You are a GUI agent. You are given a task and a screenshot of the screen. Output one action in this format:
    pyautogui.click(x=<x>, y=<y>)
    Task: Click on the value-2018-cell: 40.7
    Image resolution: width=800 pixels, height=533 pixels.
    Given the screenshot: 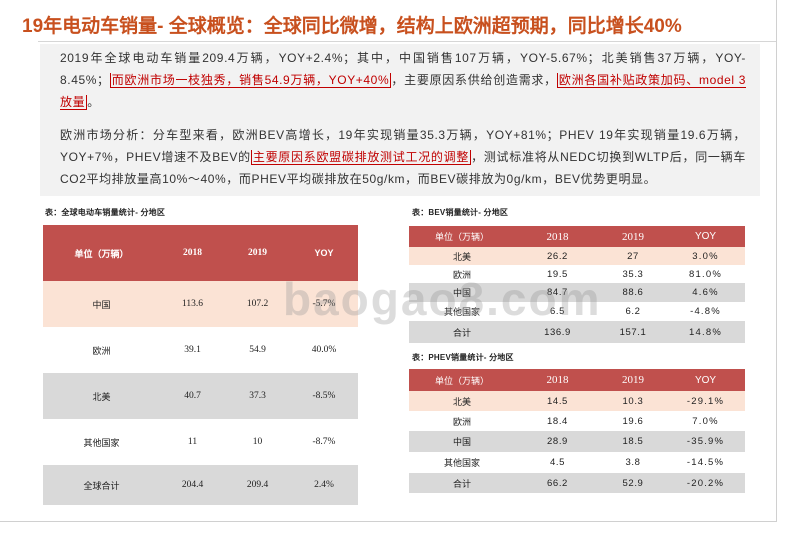 What is the action you would take?
    pyautogui.click(x=192, y=396)
    